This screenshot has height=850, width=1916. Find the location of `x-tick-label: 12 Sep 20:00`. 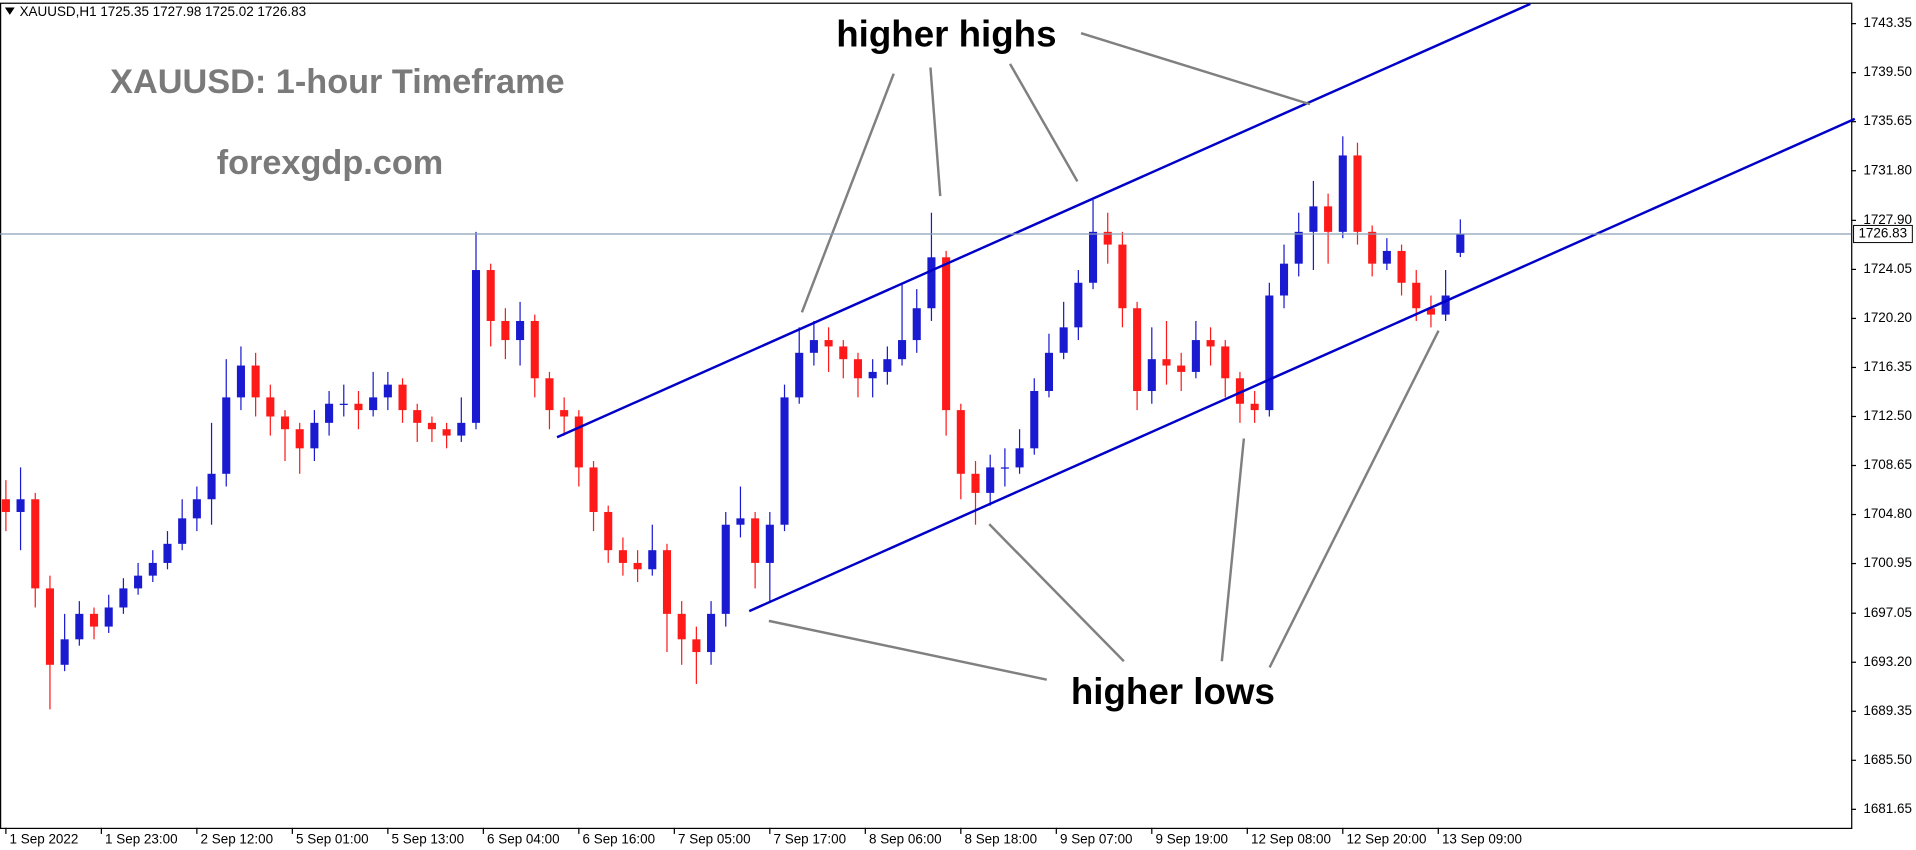

x-tick-label: 12 Sep 20:00 is located at coordinates (1386, 839).